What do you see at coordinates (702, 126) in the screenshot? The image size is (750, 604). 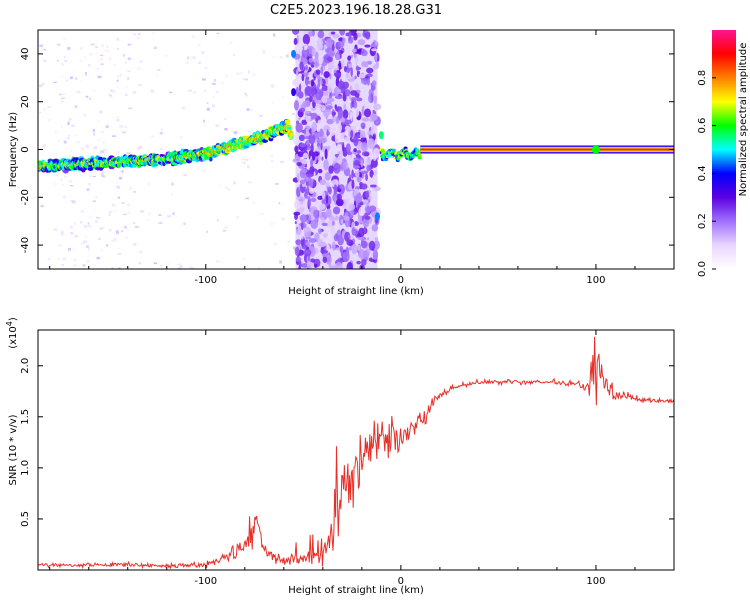 I see `colorbar-tick-label: 0.6` at bounding box center [702, 126].